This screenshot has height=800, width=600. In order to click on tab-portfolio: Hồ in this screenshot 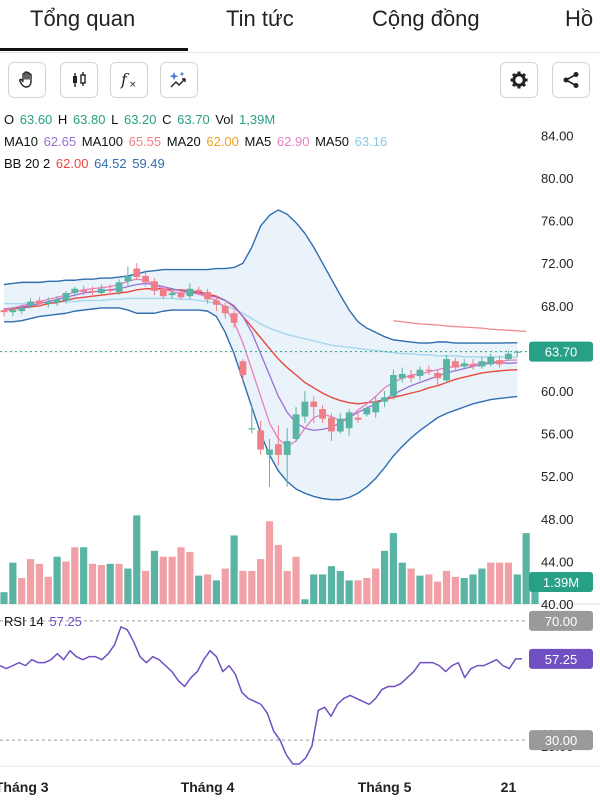, I will do `click(579, 18)`.